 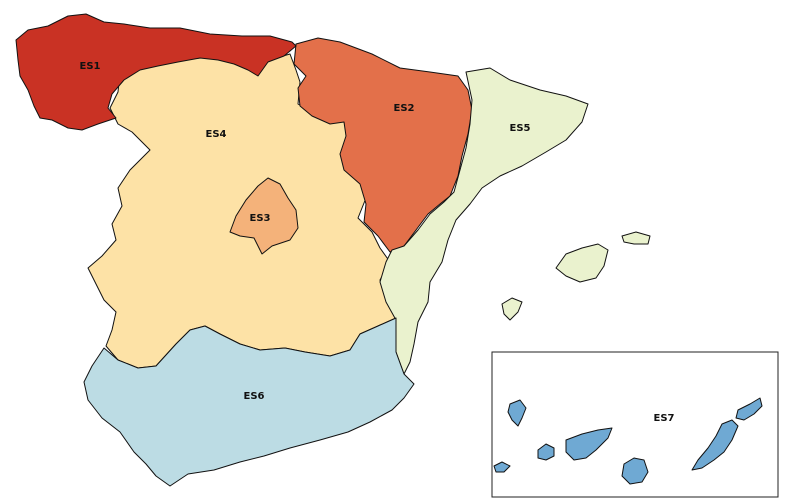 I want to click on region-es6, so click(x=249, y=402).